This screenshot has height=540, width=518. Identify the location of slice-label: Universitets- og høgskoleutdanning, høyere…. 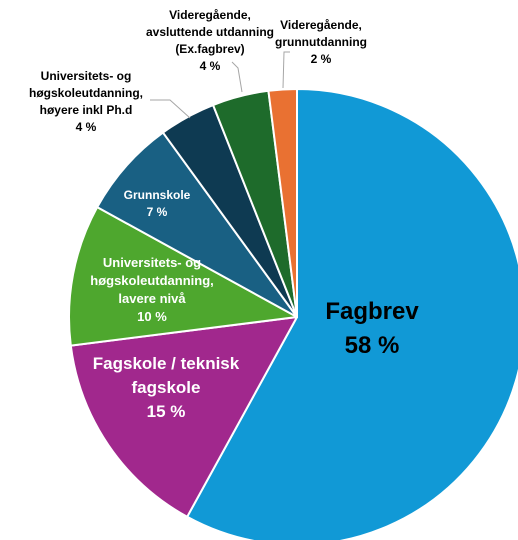
(86, 101).